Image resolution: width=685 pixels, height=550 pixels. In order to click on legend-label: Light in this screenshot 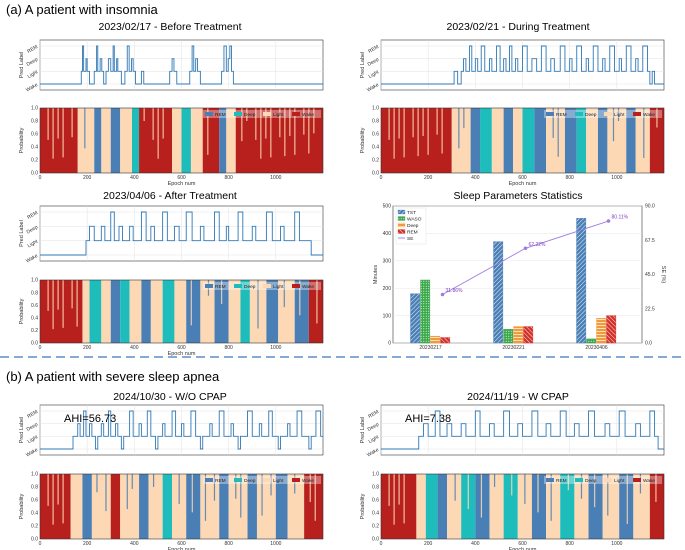, I will do `click(278, 115)`.